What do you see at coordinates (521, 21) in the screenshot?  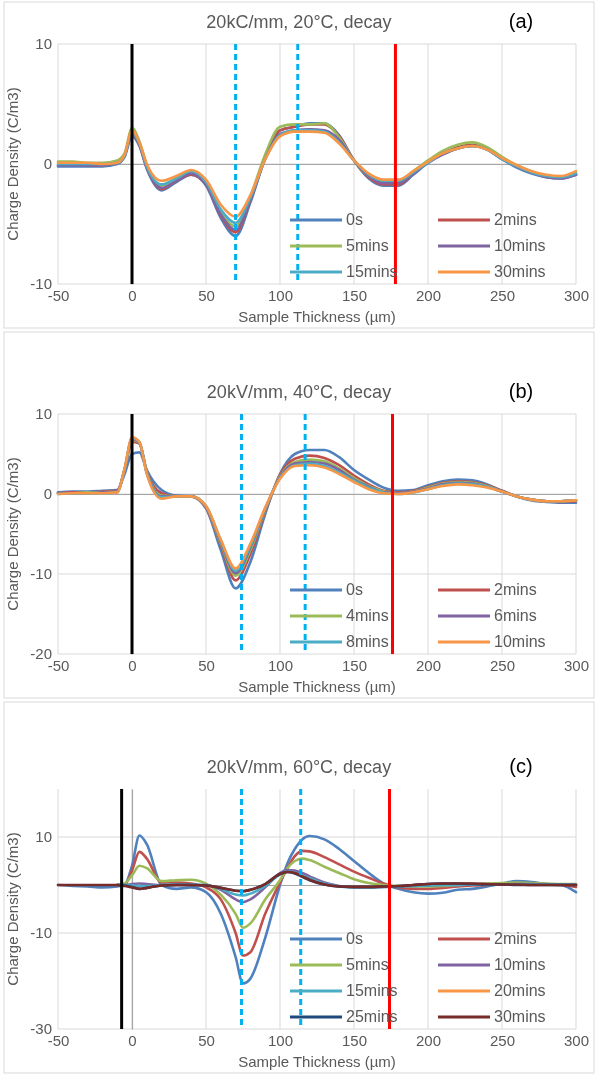 I see `text: (a)` at bounding box center [521, 21].